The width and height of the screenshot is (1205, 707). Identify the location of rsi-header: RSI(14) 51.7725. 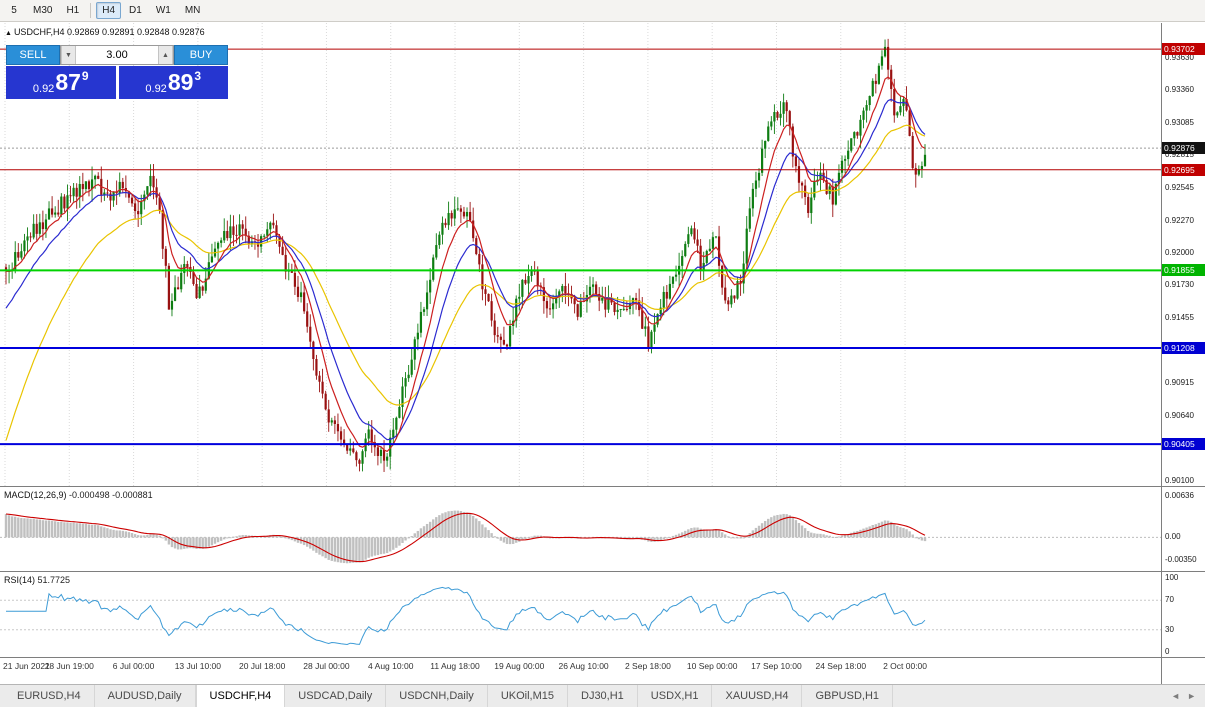
(37, 580).